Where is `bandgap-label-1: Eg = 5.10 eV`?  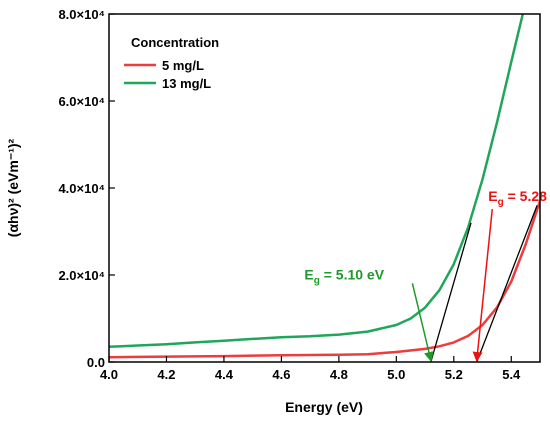
bandgap-label-1: Eg = 5.10 eV is located at coordinates (344, 276).